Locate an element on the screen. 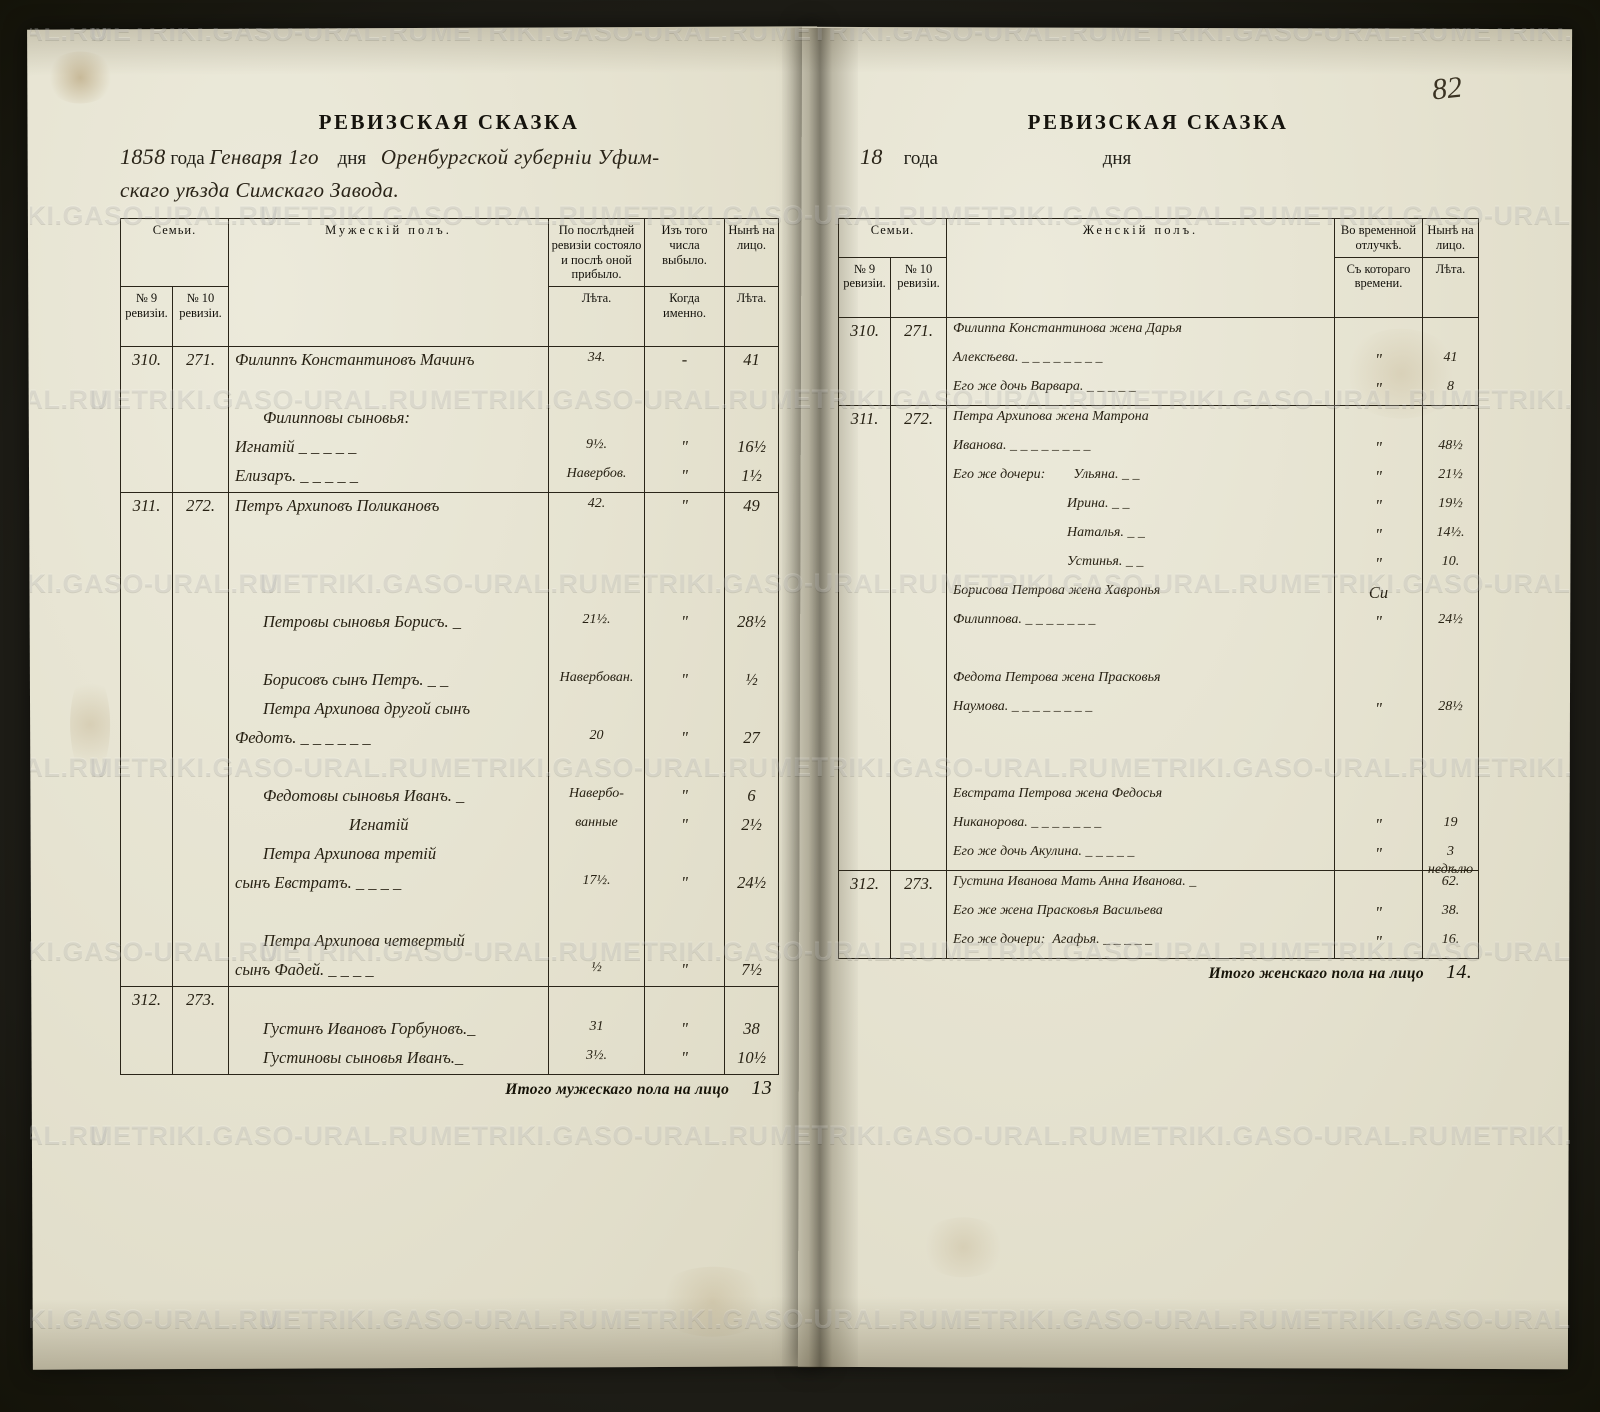  person-name-line: Алексѣева. _ _ _ _ _ _ _ _ is located at coordinates (1028, 357).